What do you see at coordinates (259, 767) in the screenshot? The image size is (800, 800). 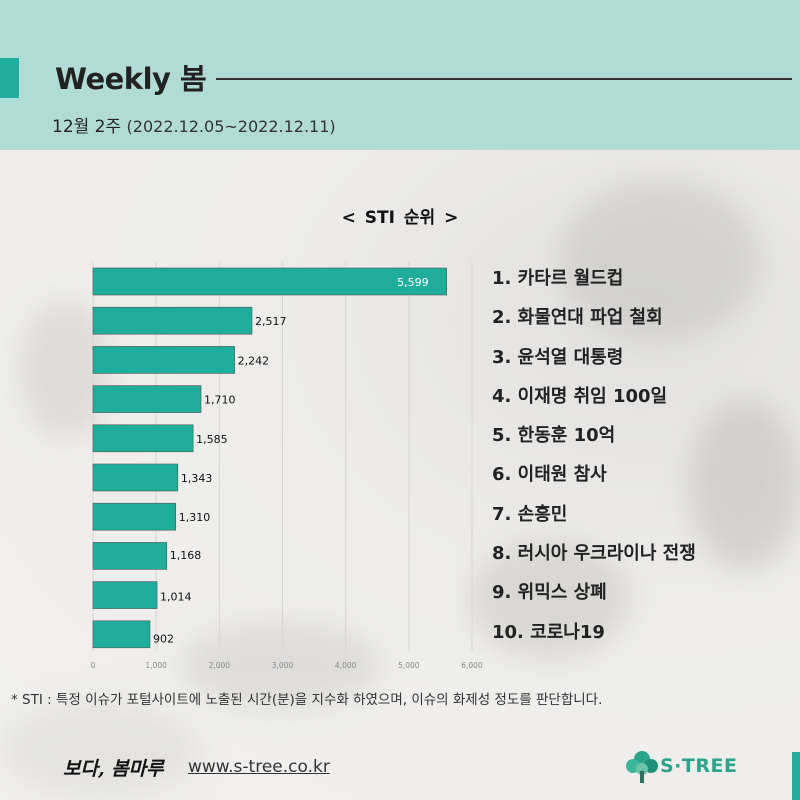 I see `footer-url-link: www.s-tree.co.kr` at bounding box center [259, 767].